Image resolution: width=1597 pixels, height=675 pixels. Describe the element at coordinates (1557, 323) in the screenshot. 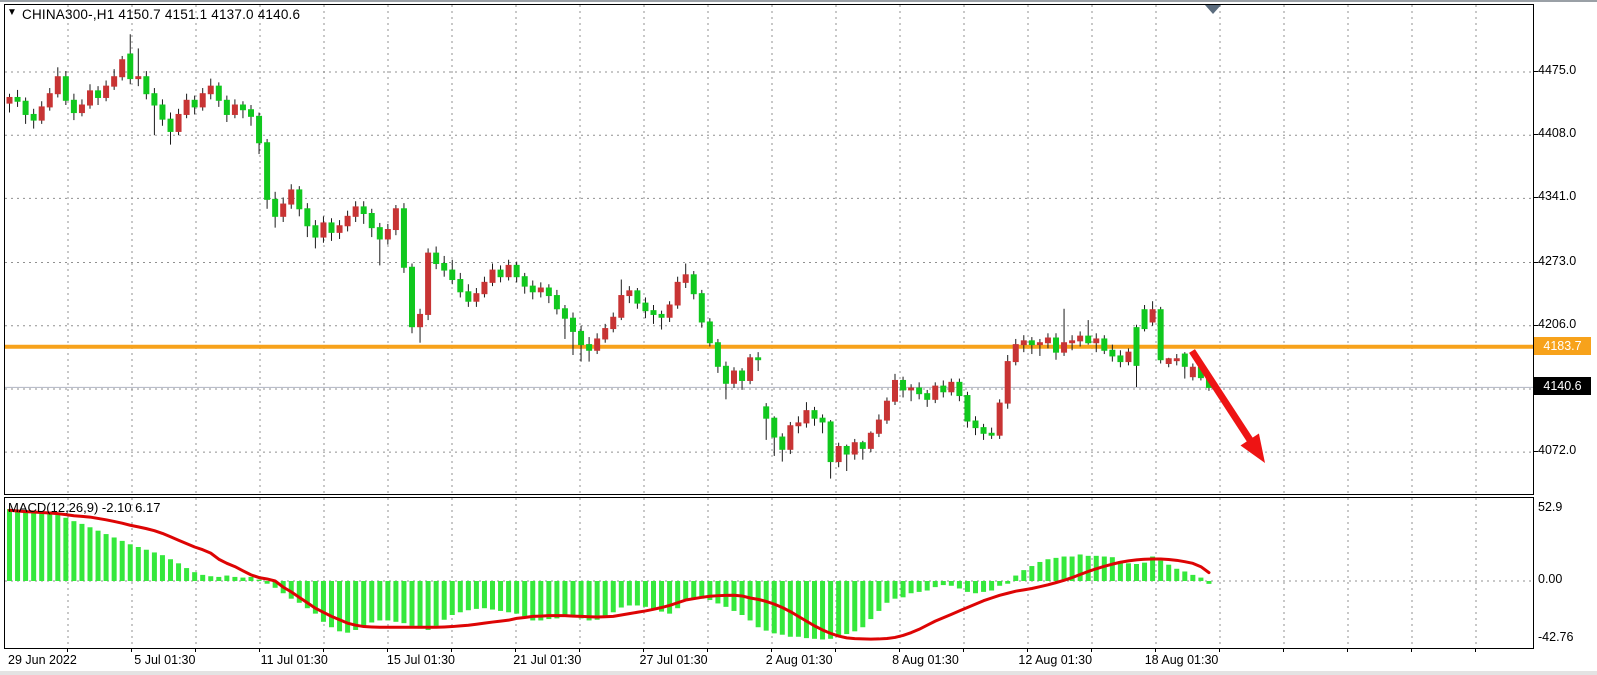

I see `price-axis-label: 4206.0` at that location.